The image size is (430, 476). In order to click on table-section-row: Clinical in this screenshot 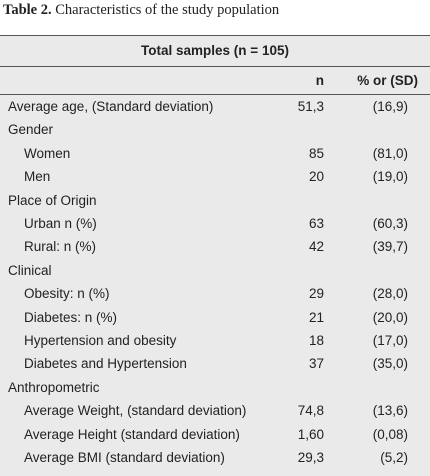, I will do `click(215, 270)`.